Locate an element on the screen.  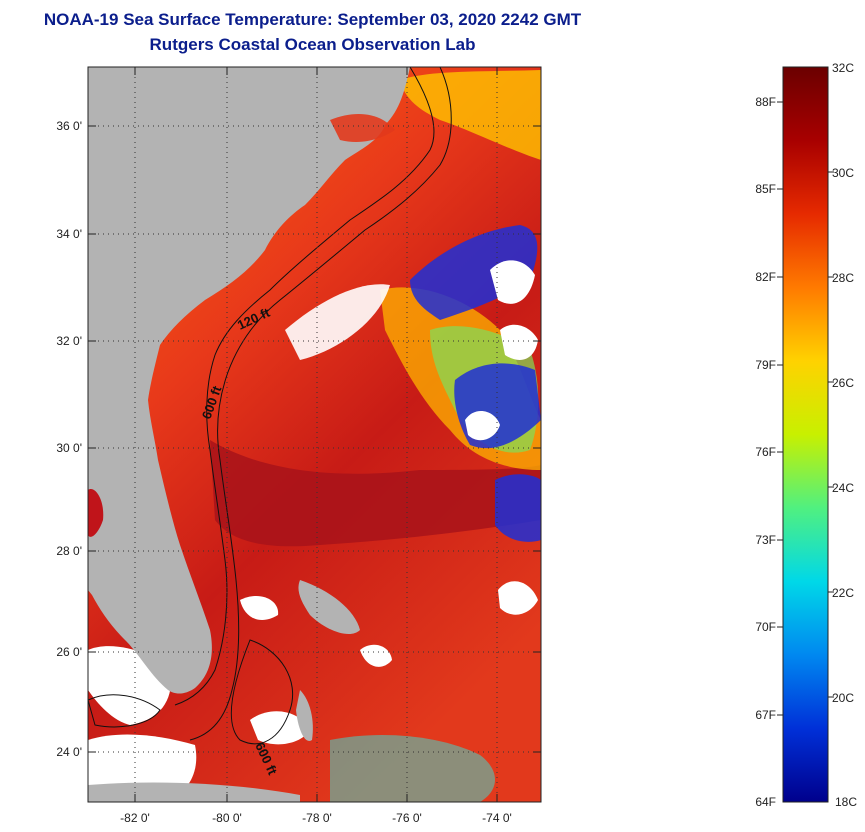
colorbar-celsius-label: 28C is located at coordinates (843, 278).